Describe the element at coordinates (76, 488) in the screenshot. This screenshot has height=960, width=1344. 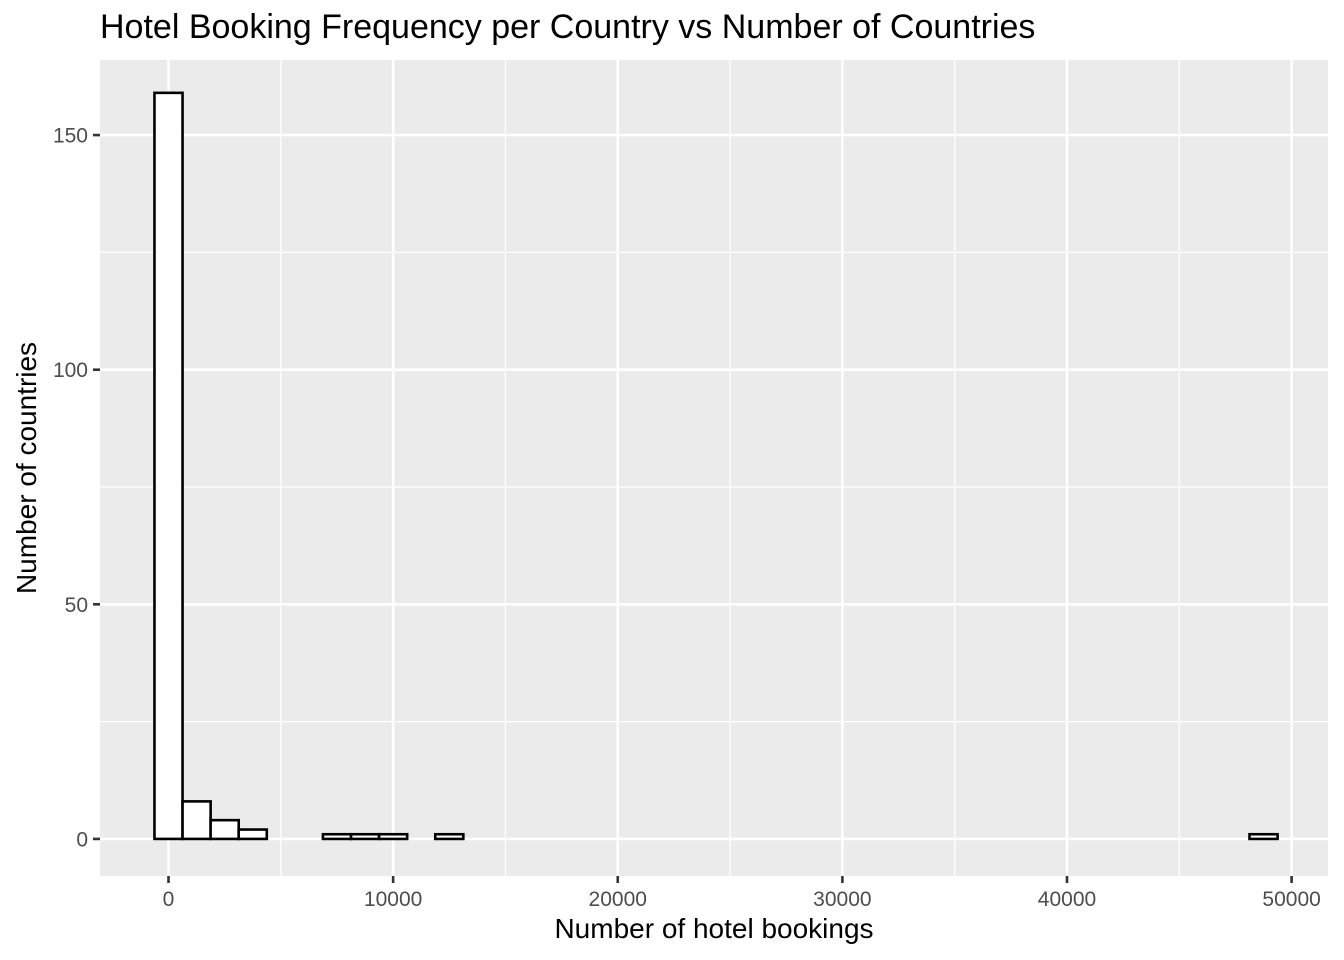
I see `y-axis: 0 50 100 150` at that location.